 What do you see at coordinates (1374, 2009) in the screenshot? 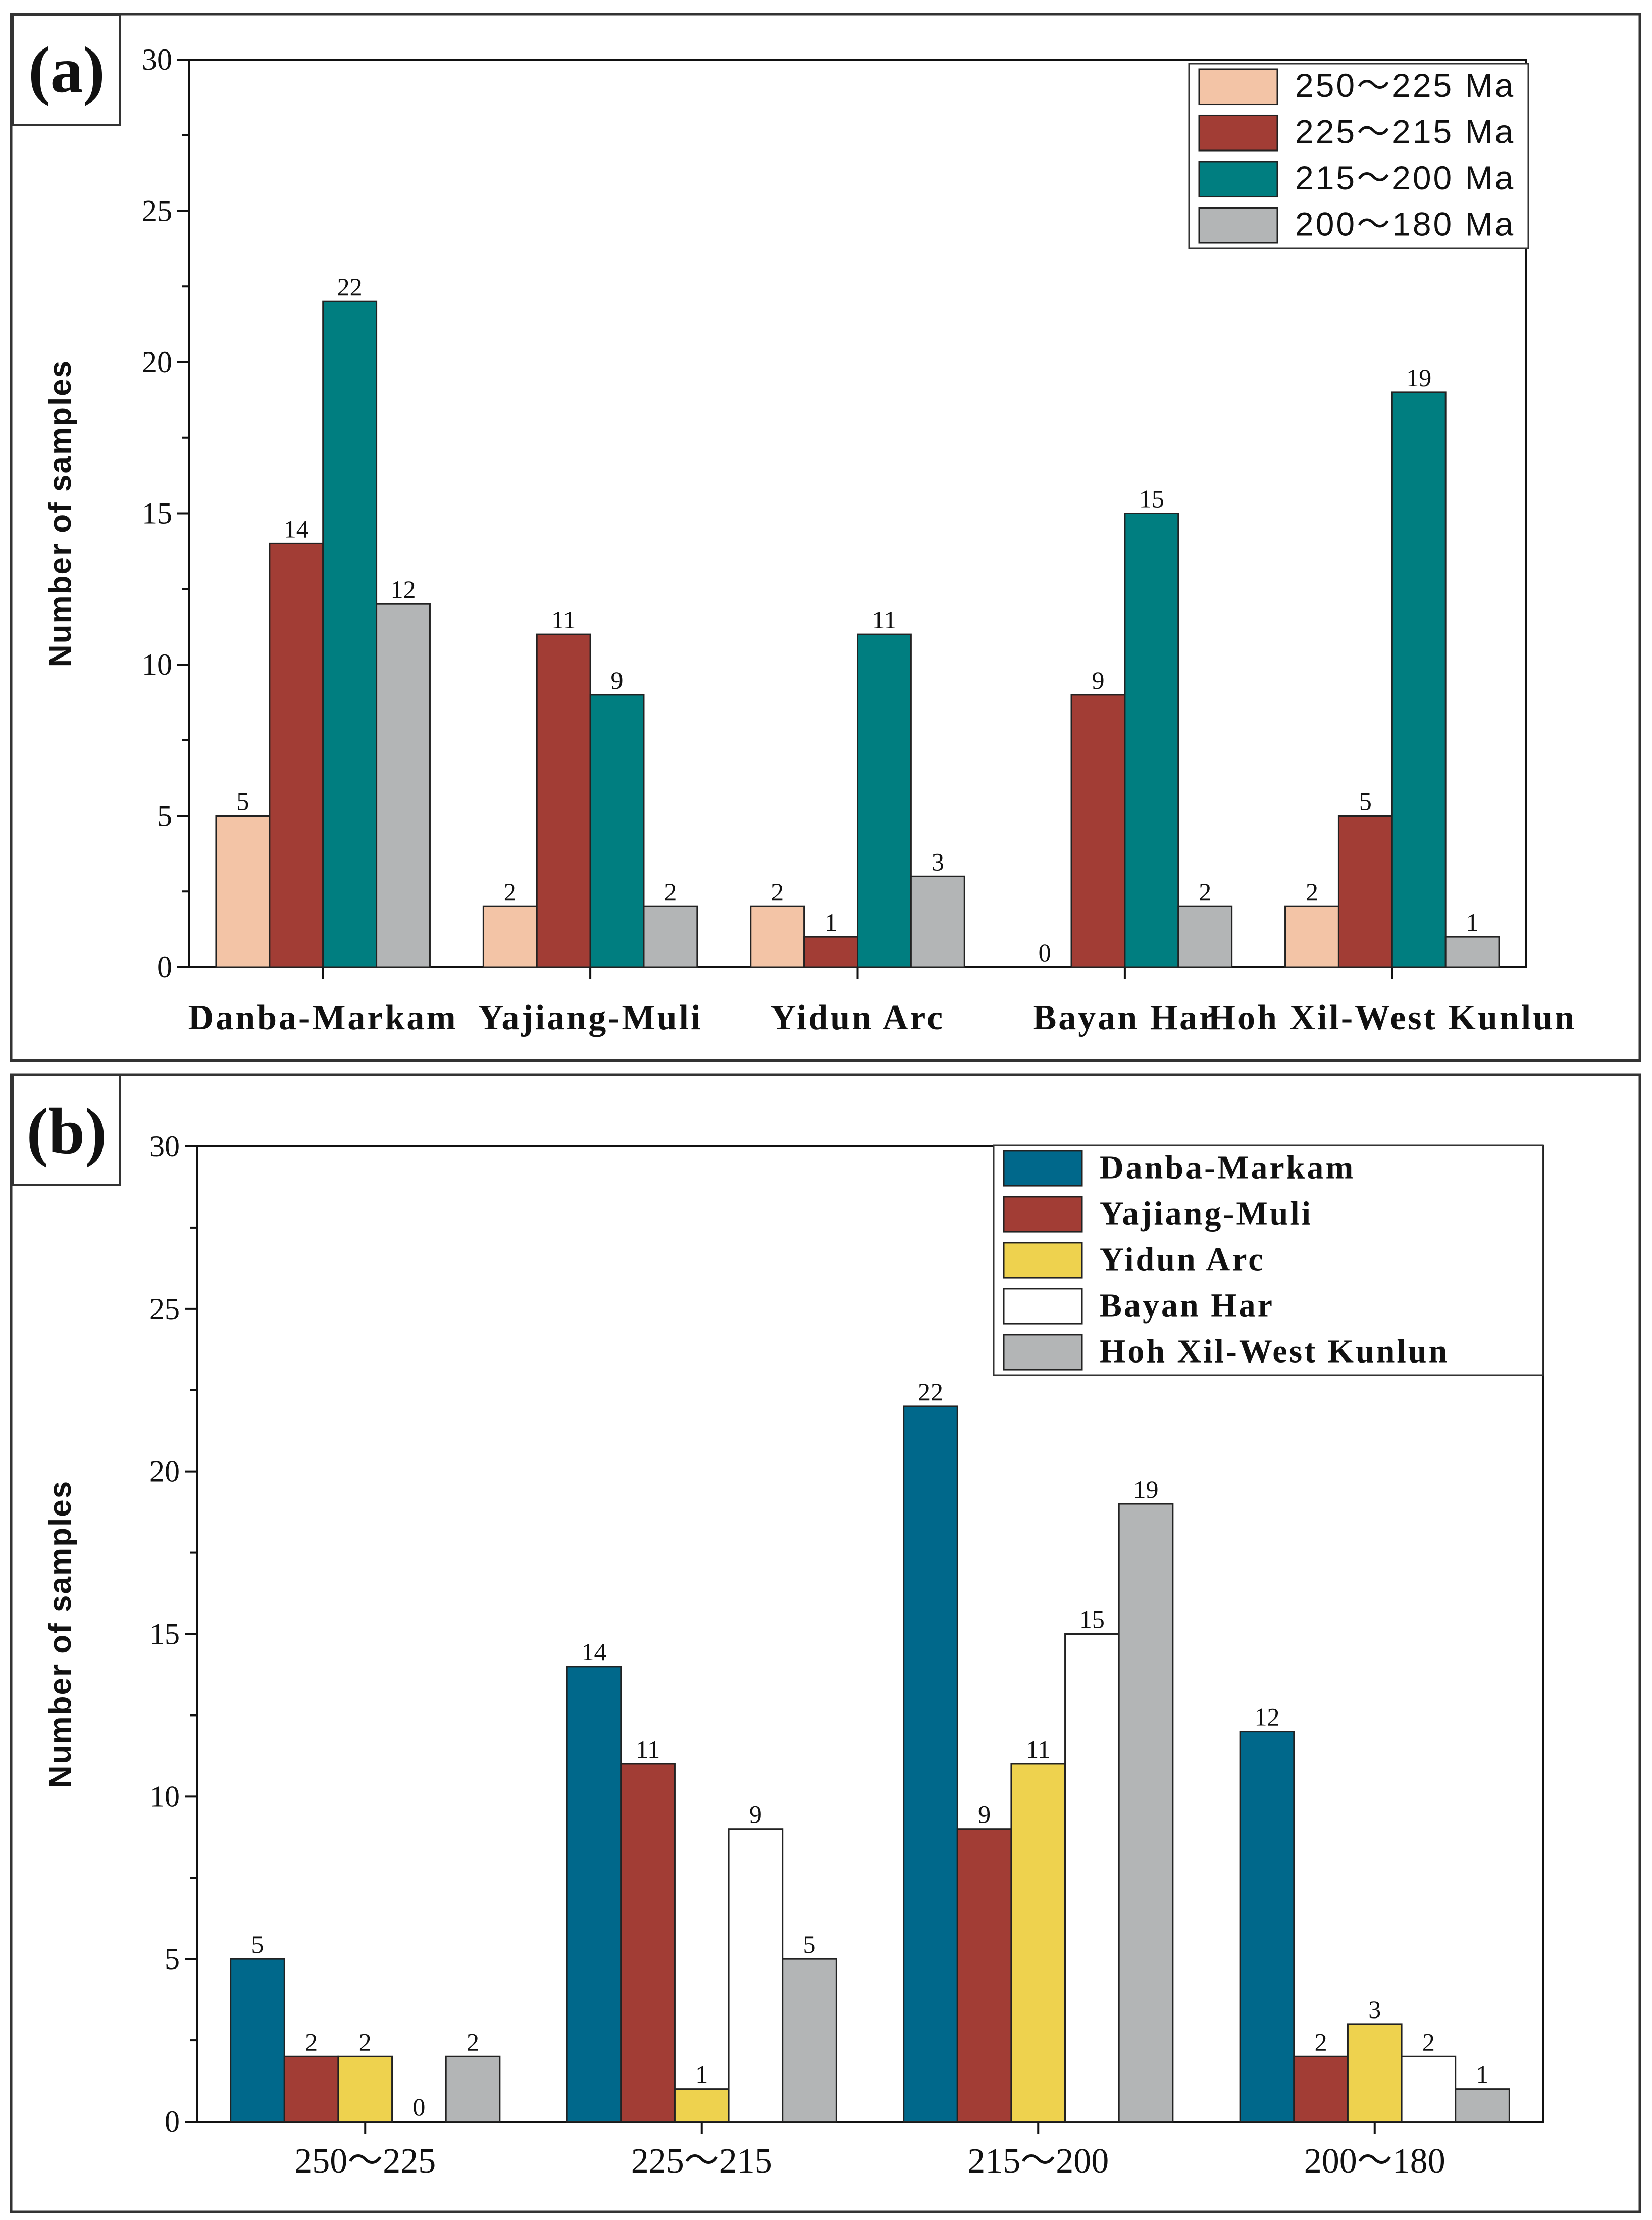
I see `data-label: 3` at bounding box center [1374, 2009].